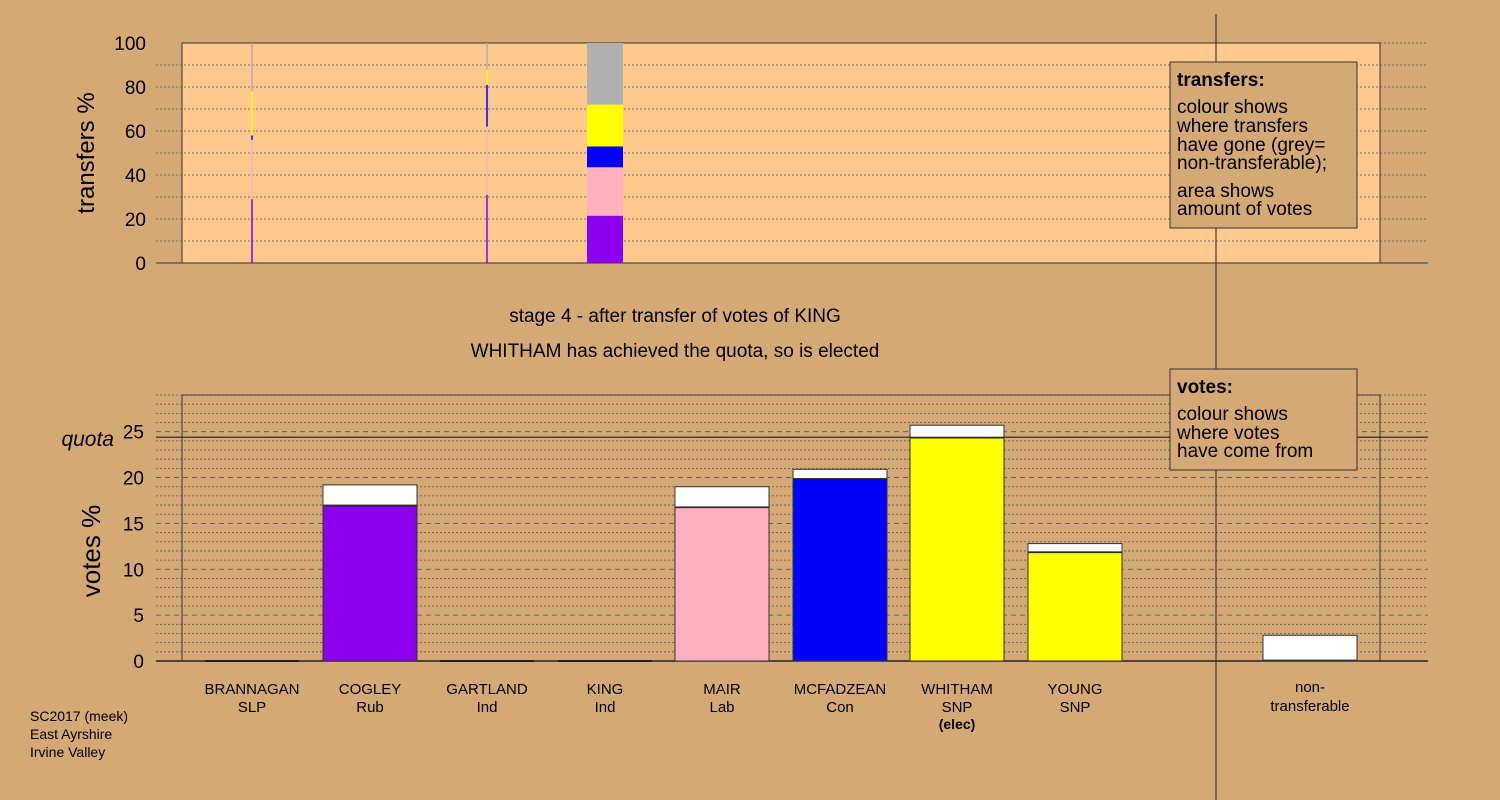 Image resolution: width=1500 pixels, height=800 pixels. What do you see at coordinates (67, 752) in the screenshot?
I see `footer-line: Irvine Valley` at bounding box center [67, 752].